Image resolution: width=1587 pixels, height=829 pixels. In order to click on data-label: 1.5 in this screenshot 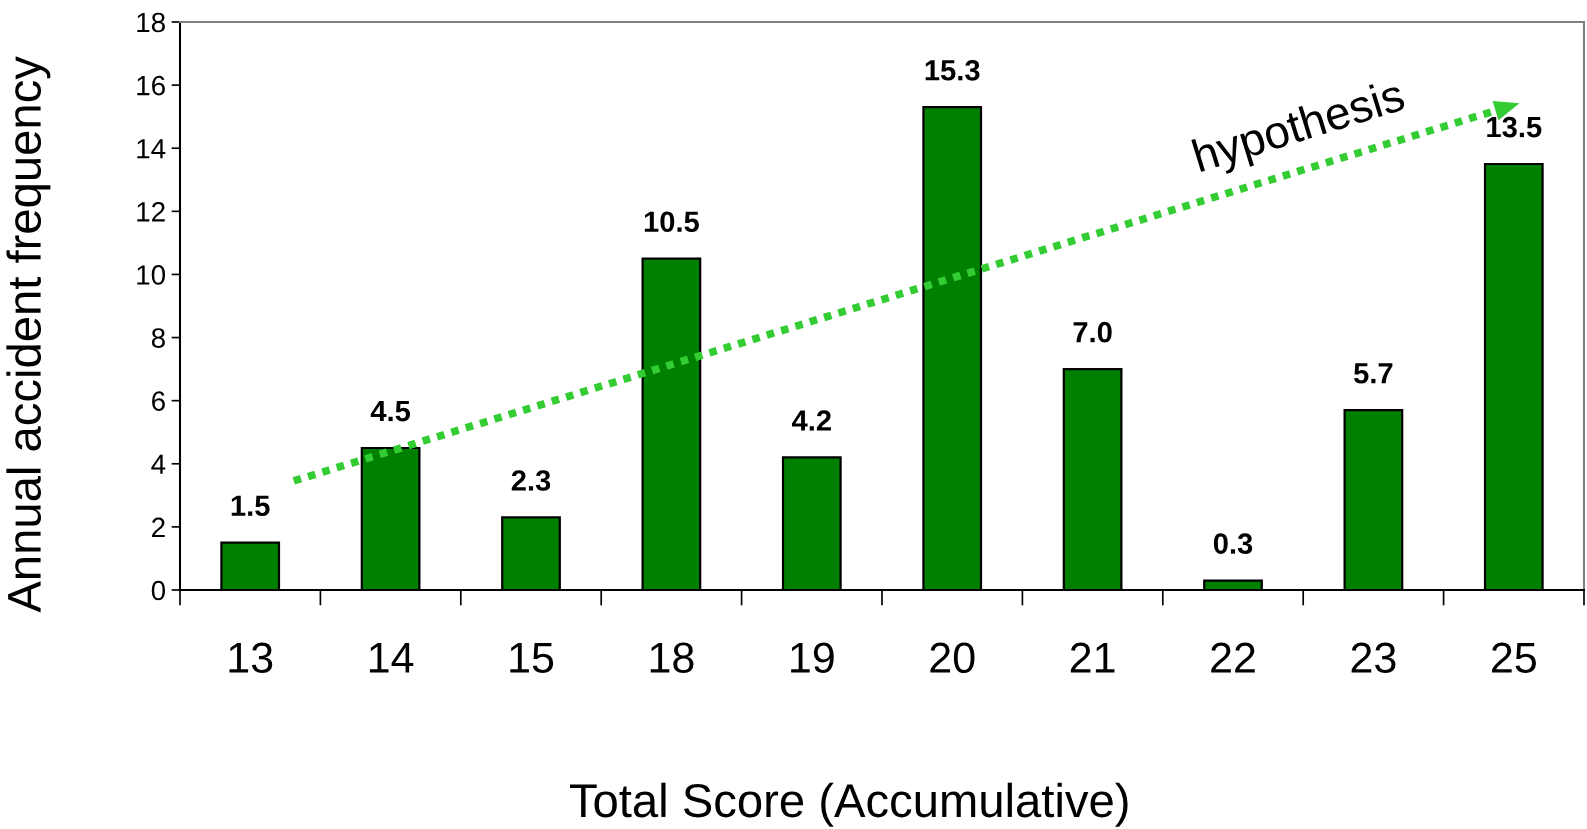, I will do `click(250, 506)`.